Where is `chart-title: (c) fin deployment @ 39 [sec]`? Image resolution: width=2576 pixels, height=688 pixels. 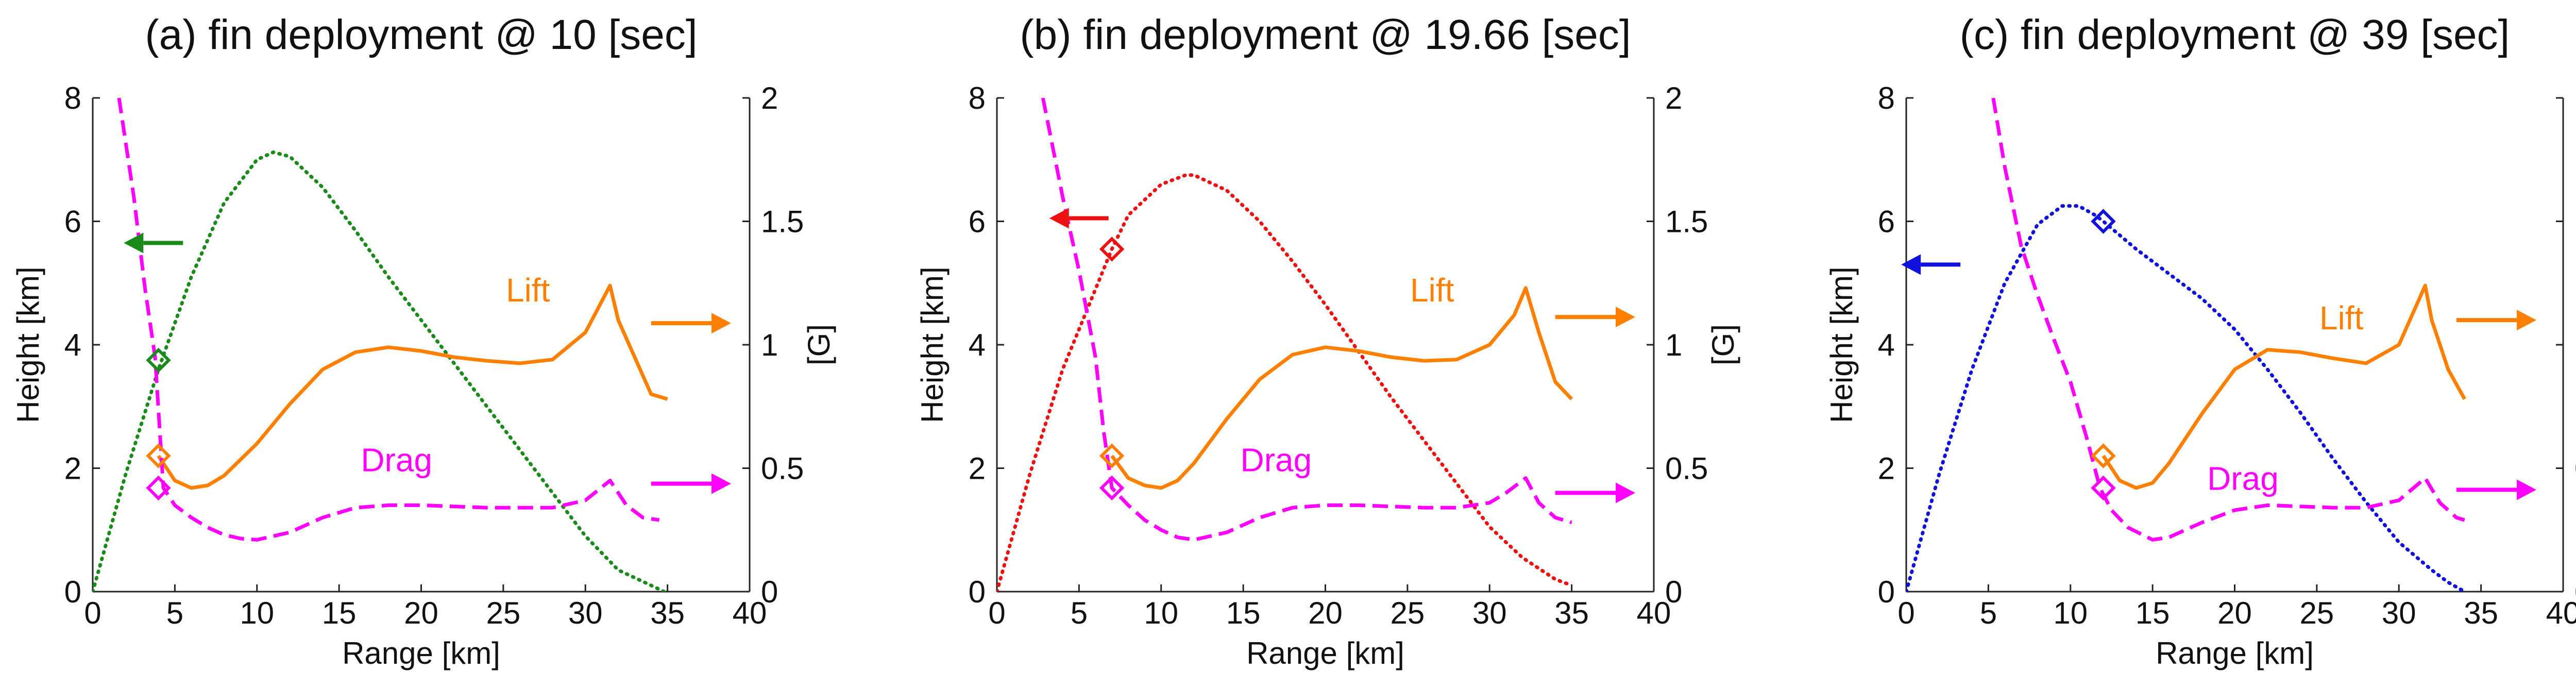 chart-title: (c) fin deployment @ 39 [sec] is located at coordinates (2235, 35).